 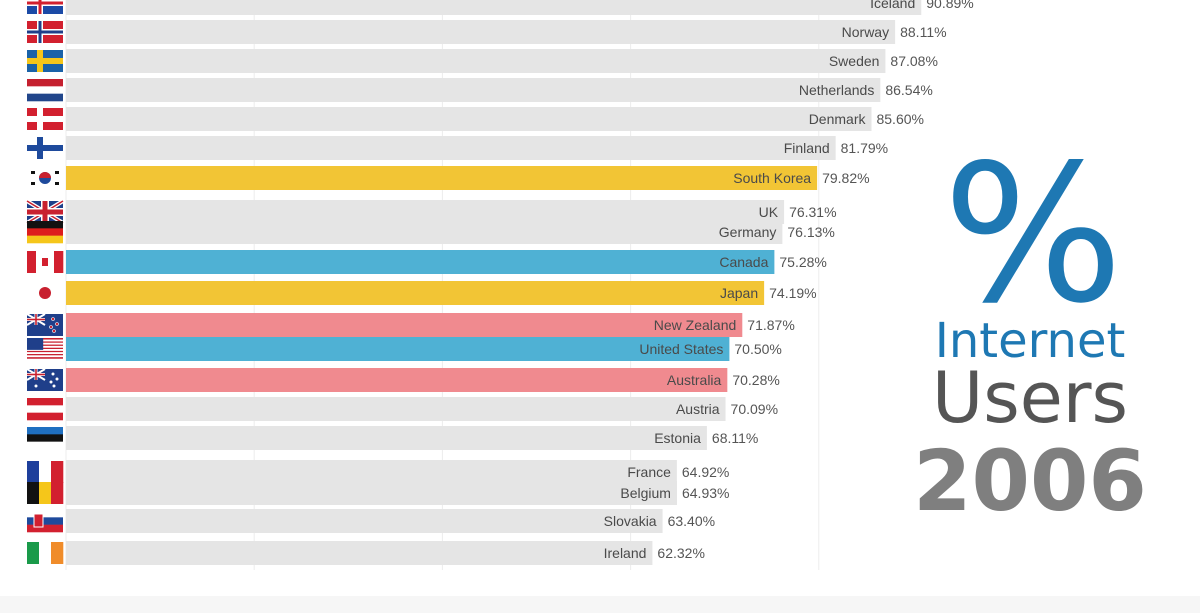 I want to click on bar-category-label: Ireland, so click(x=625, y=553).